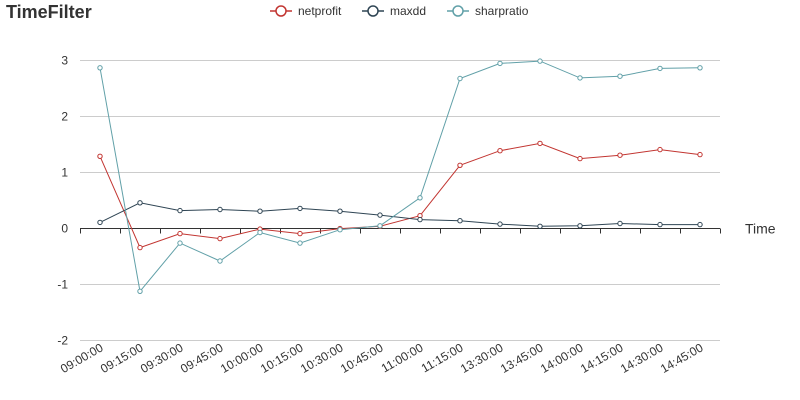  What do you see at coordinates (64, 117) in the screenshot?
I see `y-tick-label: 2` at bounding box center [64, 117].